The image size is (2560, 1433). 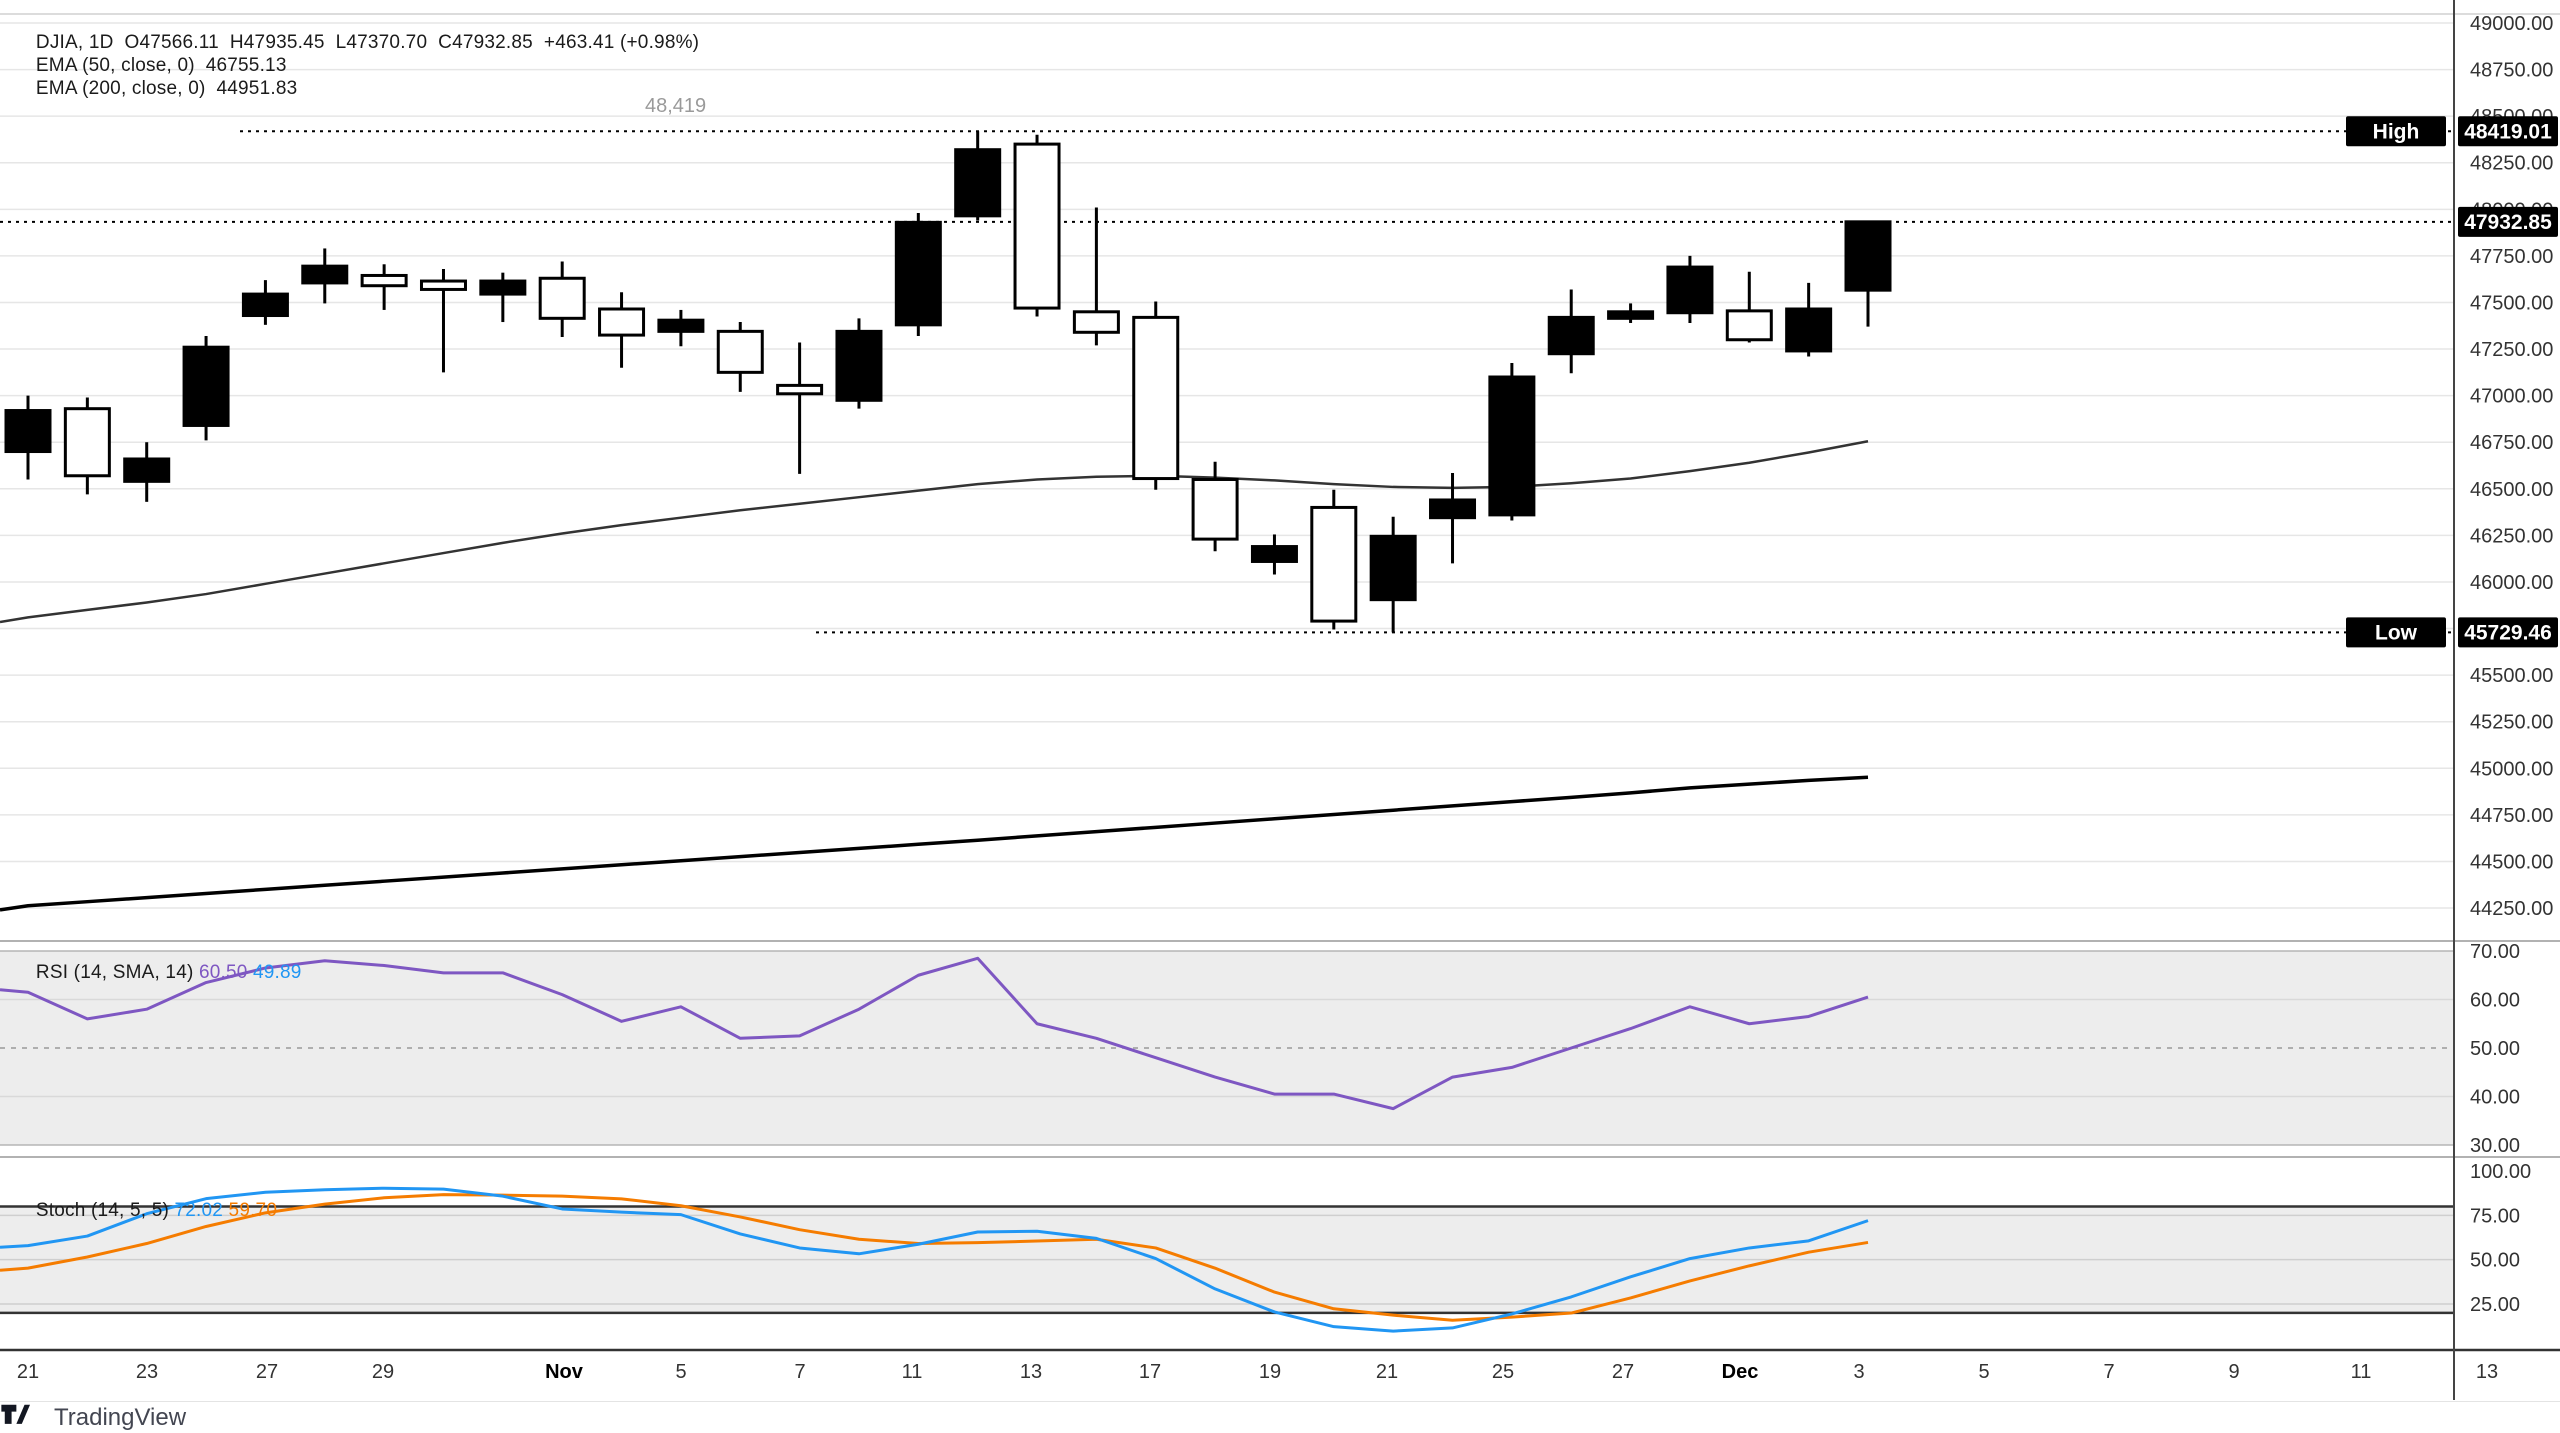 What do you see at coordinates (2396, 632) in the screenshot?
I see `low-badge-label-bg` at bounding box center [2396, 632].